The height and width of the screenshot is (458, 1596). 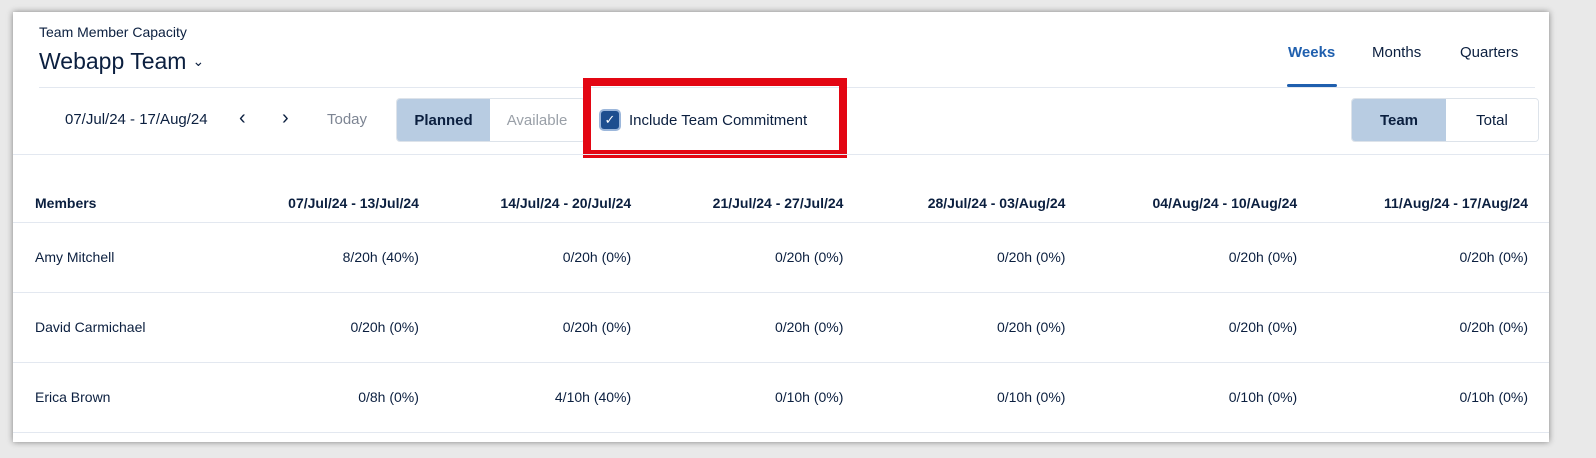 What do you see at coordinates (113, 32) in the screenshot?
I see `page-subtitle: Team Member Capacity` at bounding box center [113, 32].